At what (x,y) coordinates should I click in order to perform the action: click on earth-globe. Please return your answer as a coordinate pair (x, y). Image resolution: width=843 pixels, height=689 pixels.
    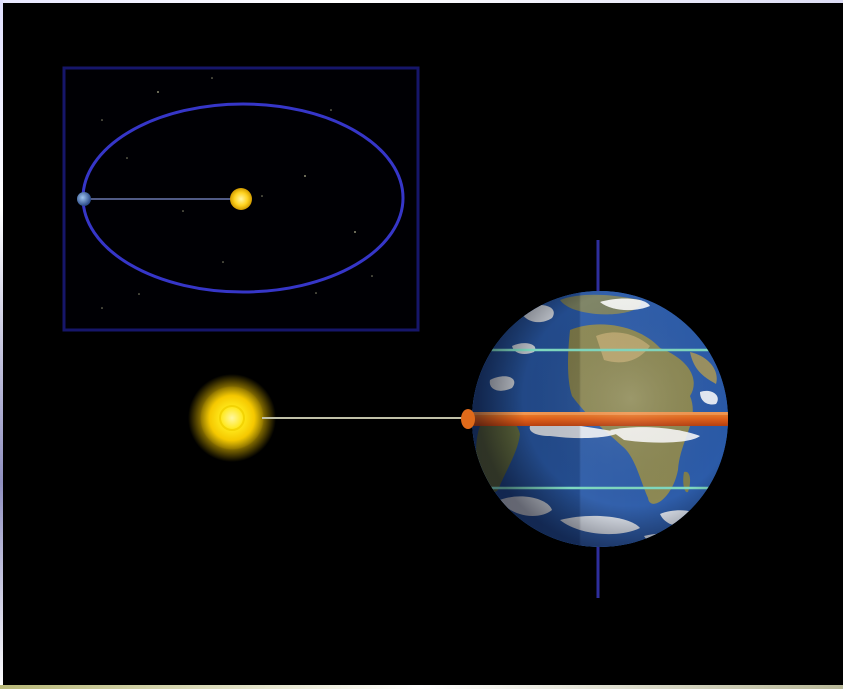
    Looking at the image, I should click on (594, 419).